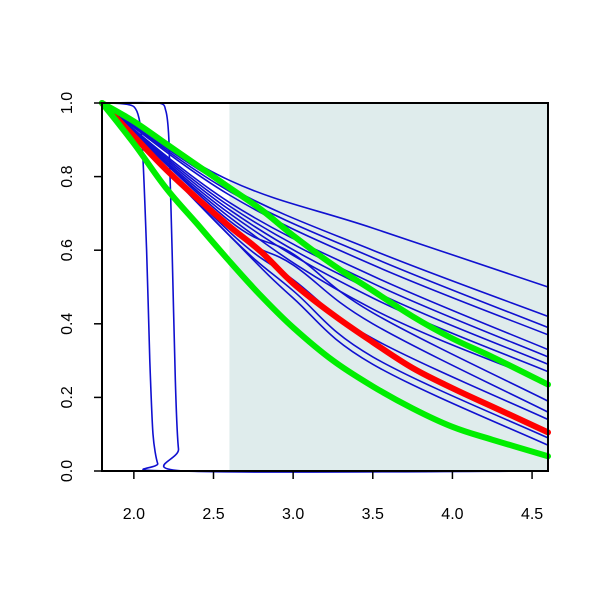  What do you see at coordinates (532, 514) in the screenshot?
I see `x-tick-label: 4.5` at bounding box center [532, 514].